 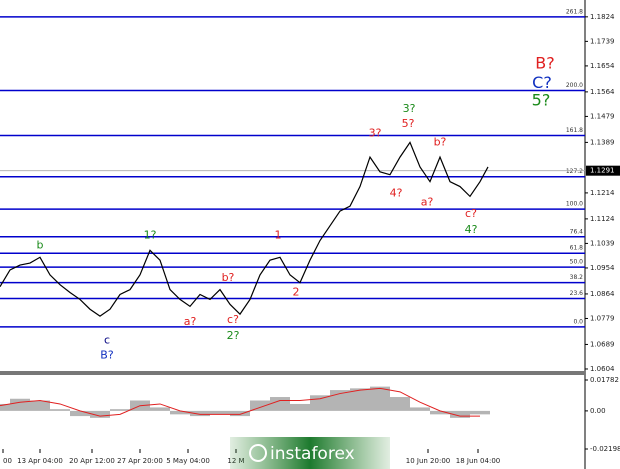 What do you see at coordinates (577, 277) in the screenshot?
I see `fib-label: 38.2` at bounding box center [577, 277].